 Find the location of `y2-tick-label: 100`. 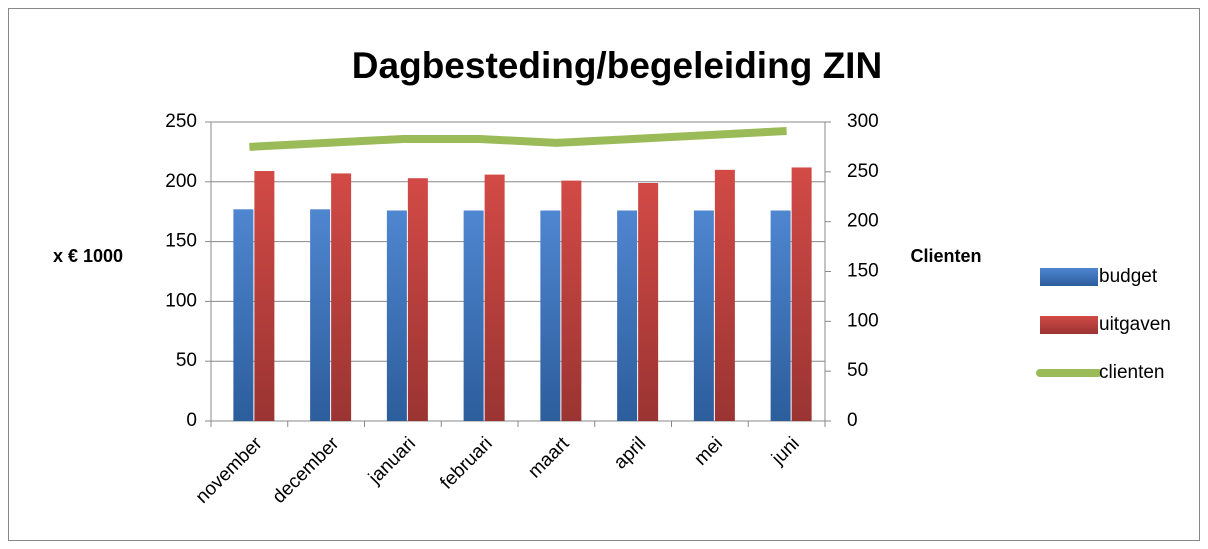

y2-tick-label: 100 is located at coordinates (863, 320).